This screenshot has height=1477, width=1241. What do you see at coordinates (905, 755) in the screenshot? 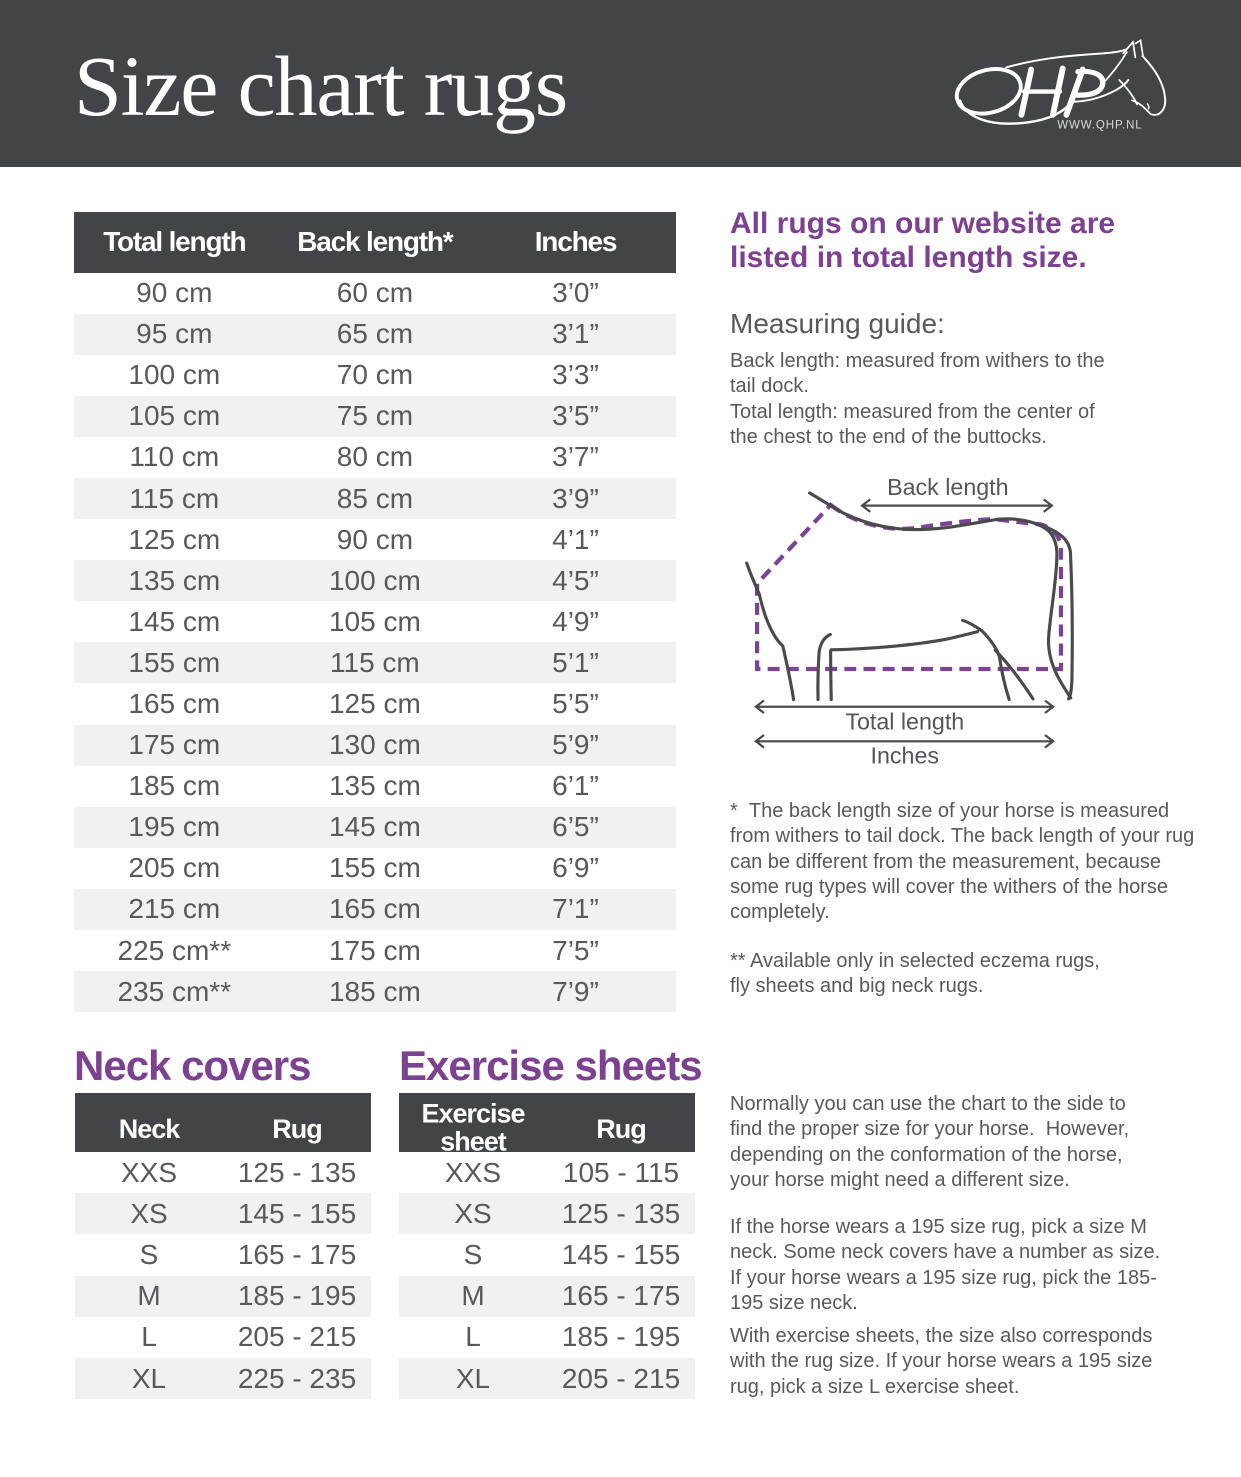
I see `svg-text: Inches` at bounding box center [905, 755].